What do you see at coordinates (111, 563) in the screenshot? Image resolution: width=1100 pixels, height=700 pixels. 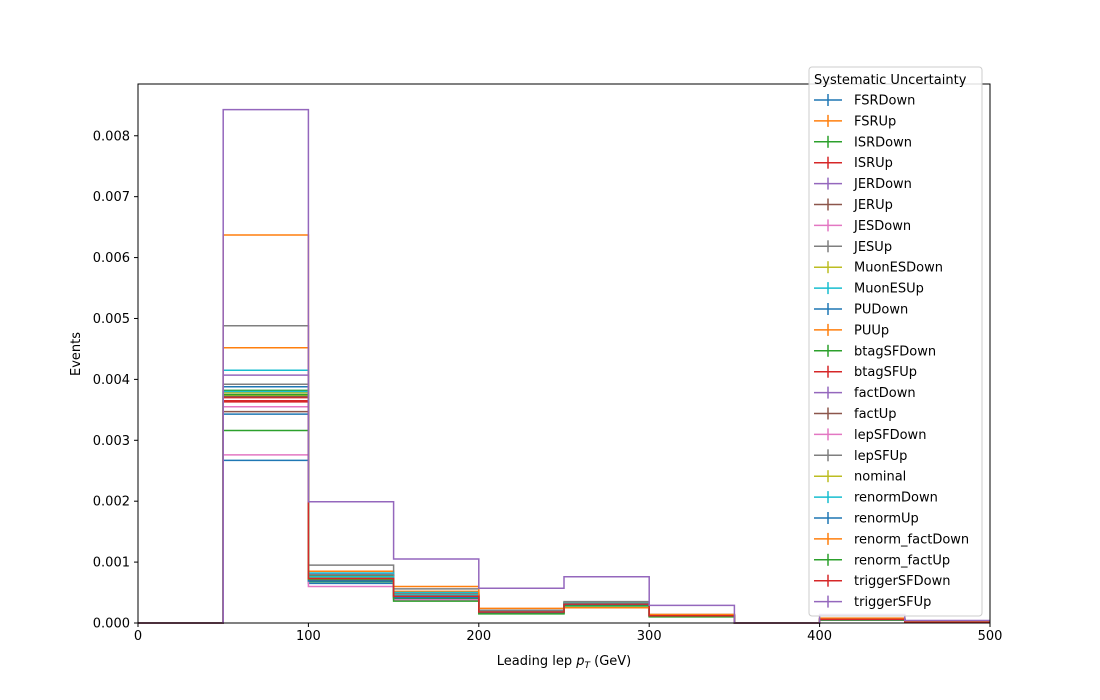 I see `y-tick-label: 0.001` at bounding box center [111, 563].